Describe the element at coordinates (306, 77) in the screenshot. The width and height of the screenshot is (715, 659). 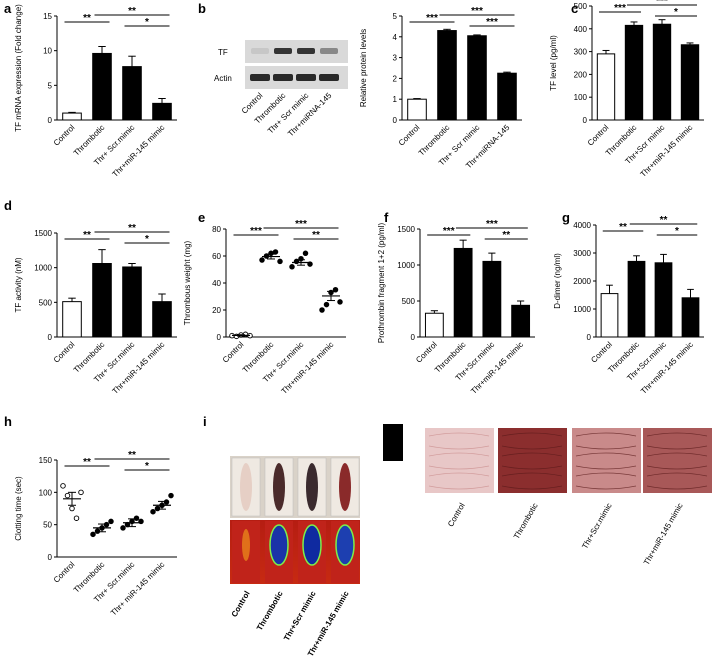
I see `actin-band` at that location.